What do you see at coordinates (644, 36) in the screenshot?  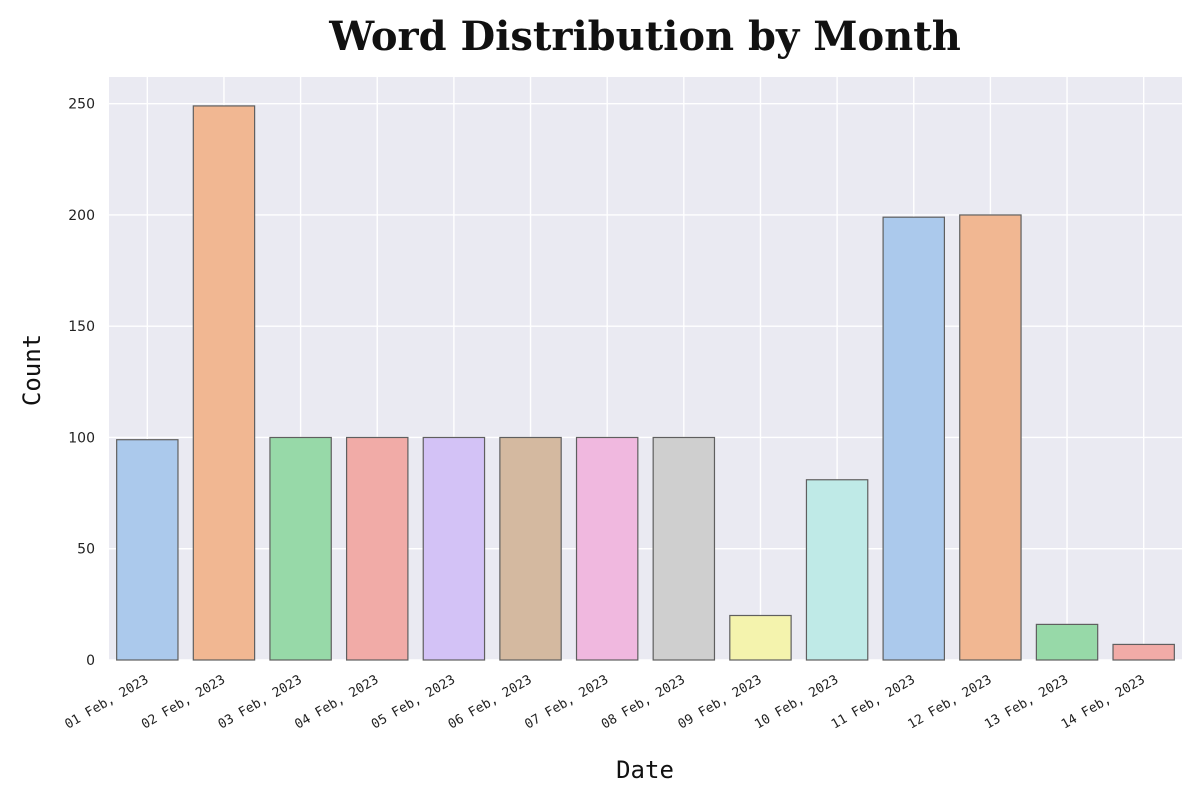 I see `chart-title: Word Distribution by Month` at bounding box center [644, 36].